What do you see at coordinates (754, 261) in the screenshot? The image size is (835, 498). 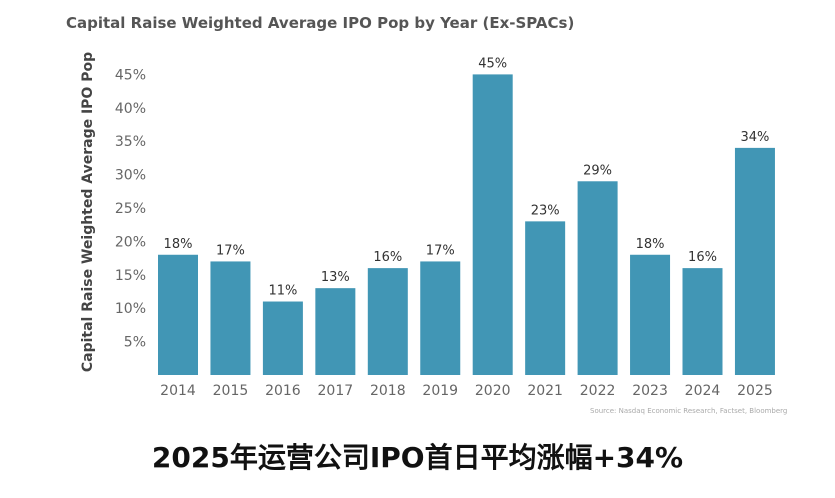 I see `bar-2025` at bounding box center [754, 261].